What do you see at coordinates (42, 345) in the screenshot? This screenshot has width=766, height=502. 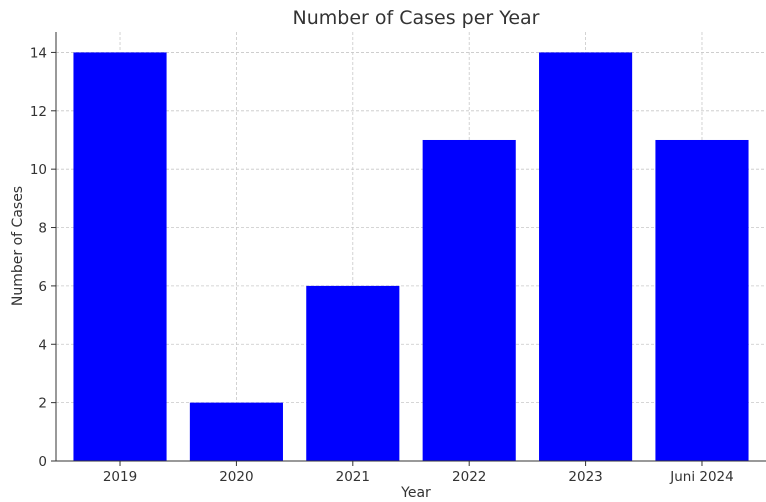 I see `y-tick-label: 4` at bounding box center [42, 345].